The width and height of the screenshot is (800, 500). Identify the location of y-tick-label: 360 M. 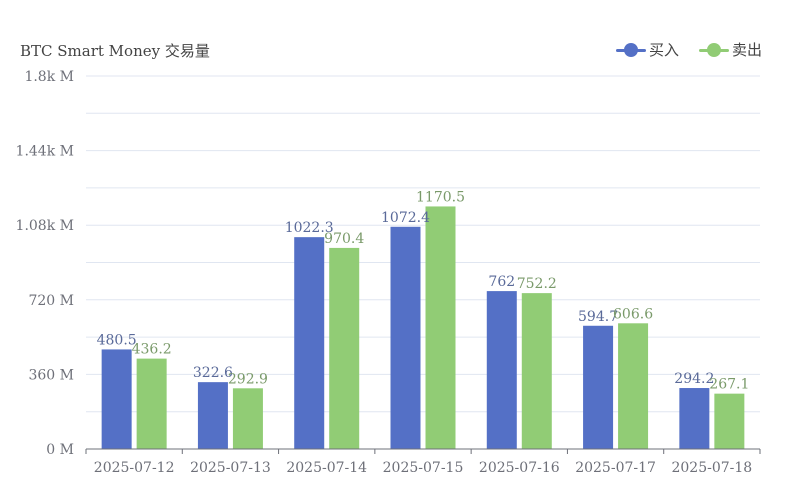
(51, 375).